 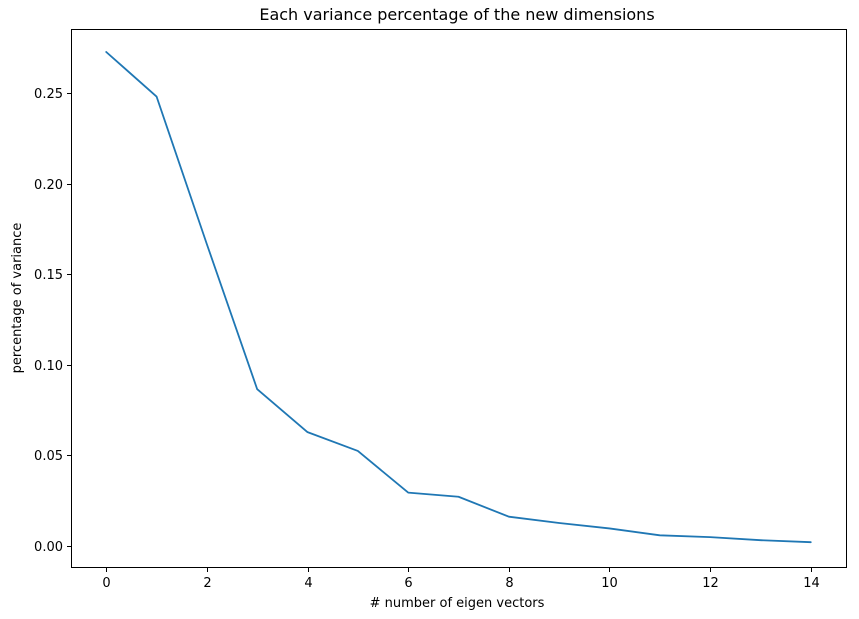 I want to click on x-tick-label: 2, so click(x=207, y=583).